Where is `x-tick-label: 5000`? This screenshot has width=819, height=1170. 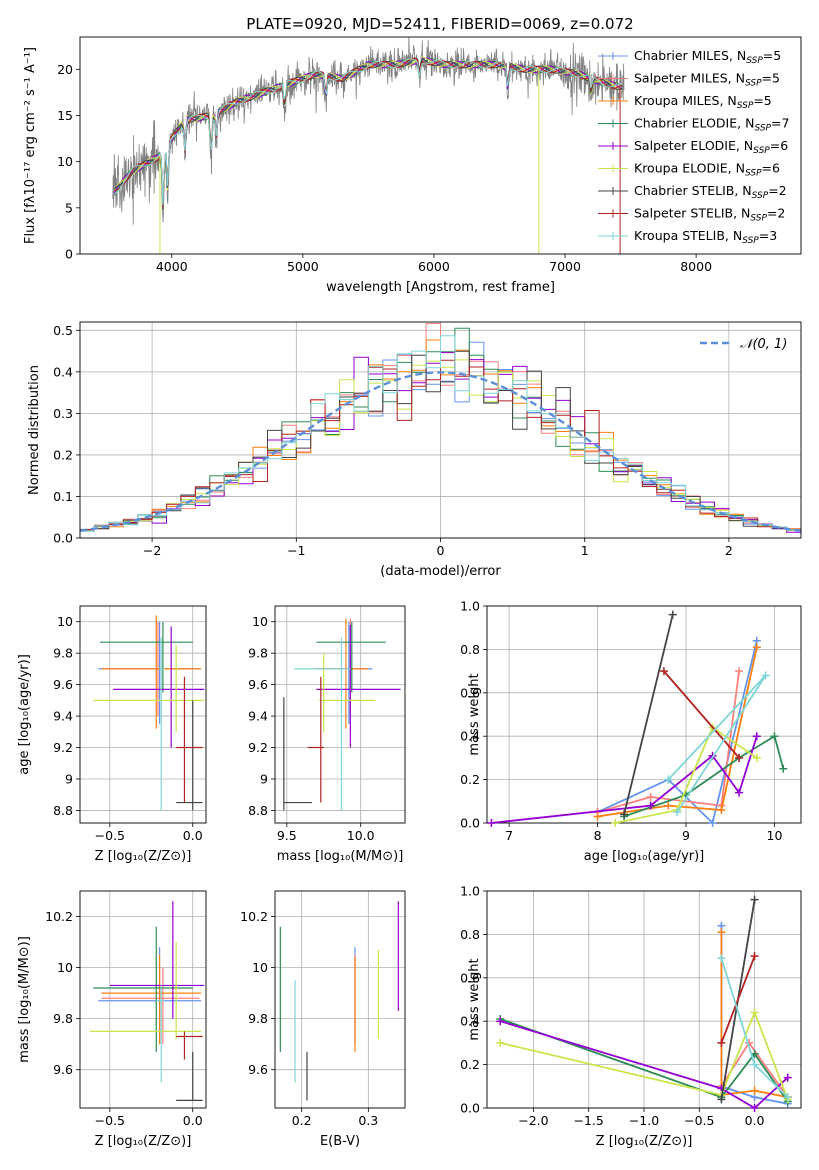 x-tick-label: 5000 is located at coordinates (303, 266).